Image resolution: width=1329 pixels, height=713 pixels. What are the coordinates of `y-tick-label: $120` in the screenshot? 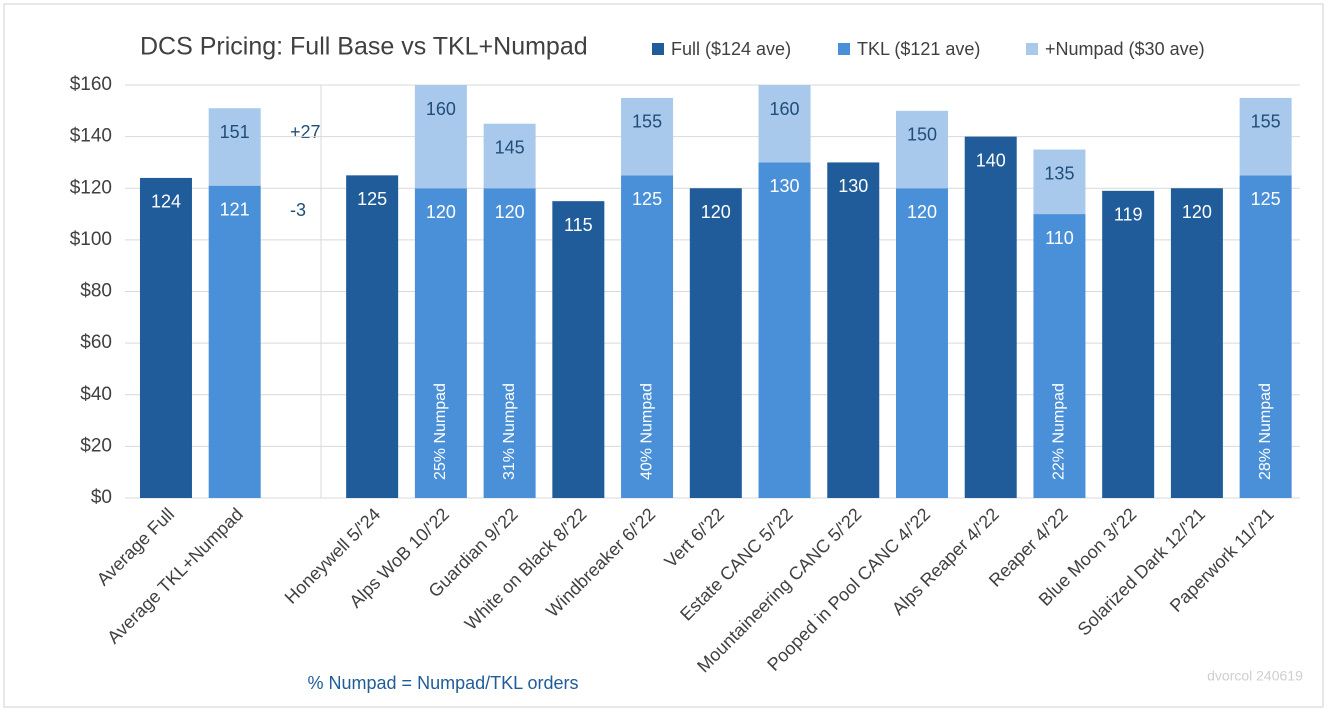 It's located at (91, 187).